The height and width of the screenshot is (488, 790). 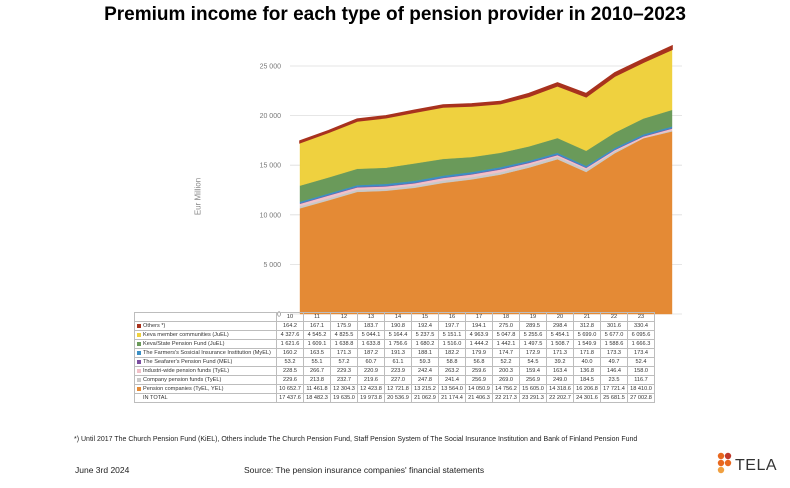 I want to click on data-cell: 59.3, so click(x=425, y=362).